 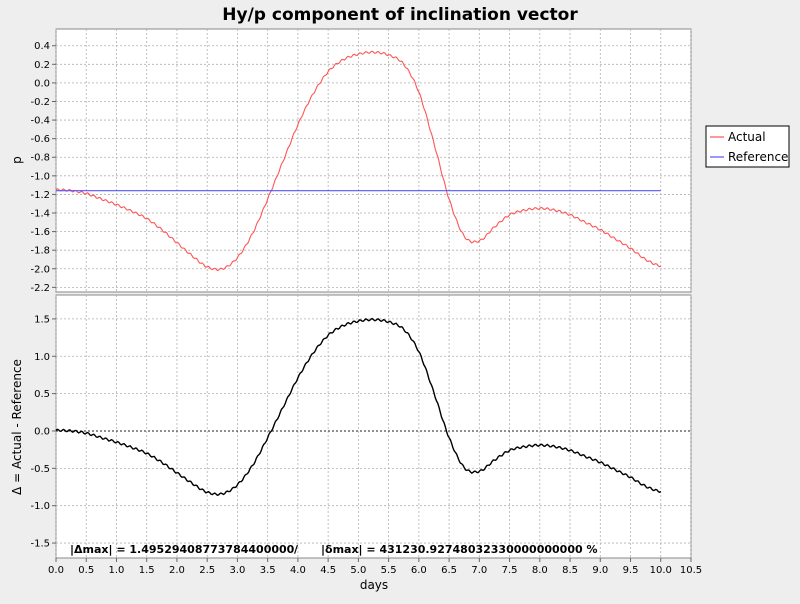 I want to click on x-tick-label: 8.0, so click(x=540, y=570).